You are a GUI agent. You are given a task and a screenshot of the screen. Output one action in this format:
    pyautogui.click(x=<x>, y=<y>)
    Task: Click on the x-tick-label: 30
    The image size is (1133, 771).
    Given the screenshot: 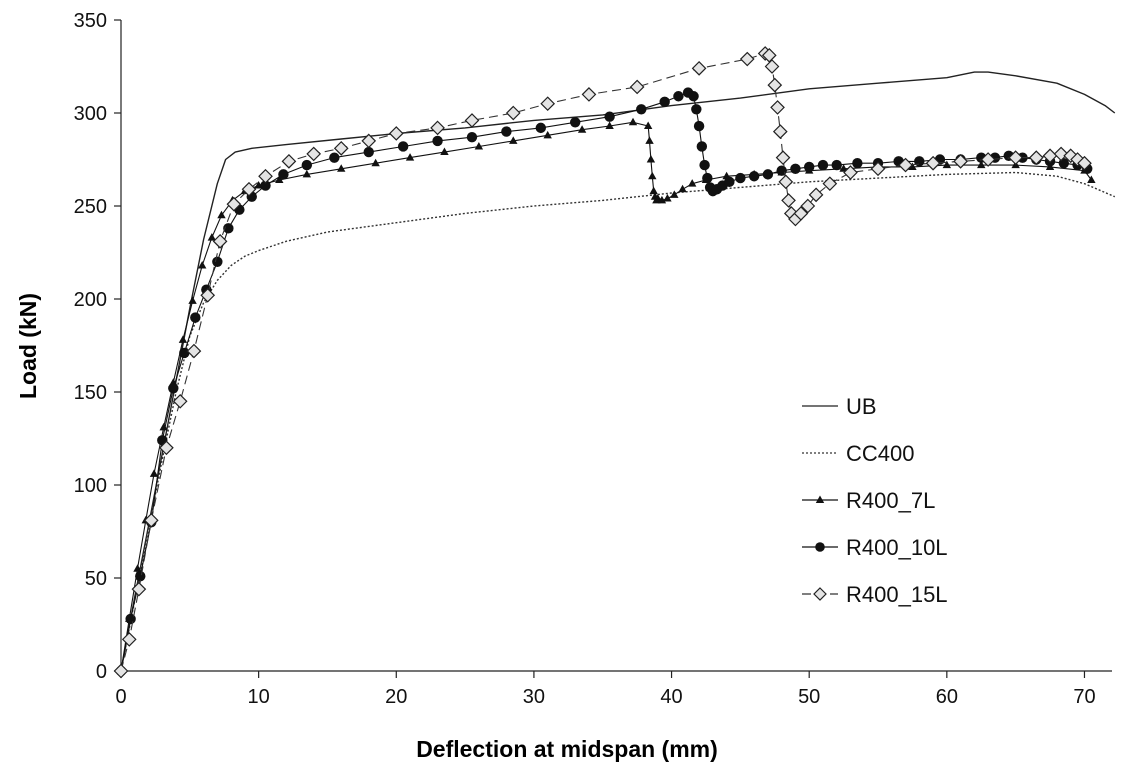 What is the action you would take?
    pyautogui.click(x=534, y=697)
    